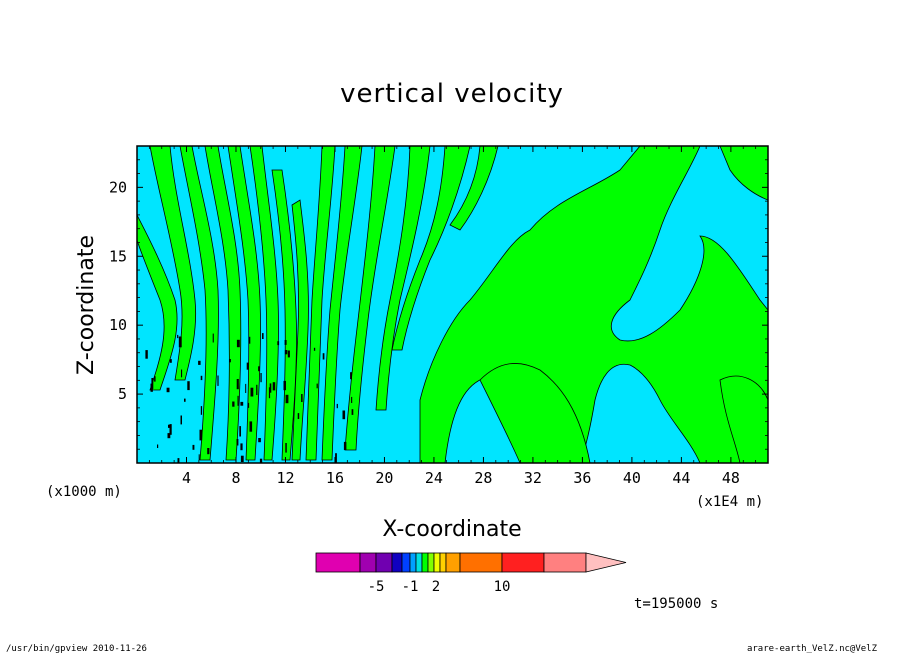  Describe the element at coordinates (451, 529) in the screenshot. I see `x-axis-label: X-coordinate` at that location.